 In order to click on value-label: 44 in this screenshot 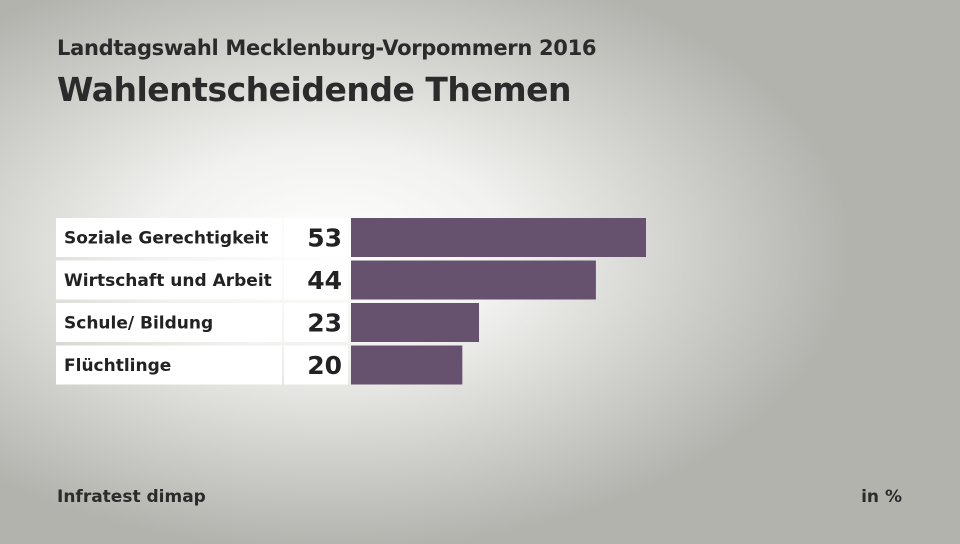, I will do `click(324, 280)`.